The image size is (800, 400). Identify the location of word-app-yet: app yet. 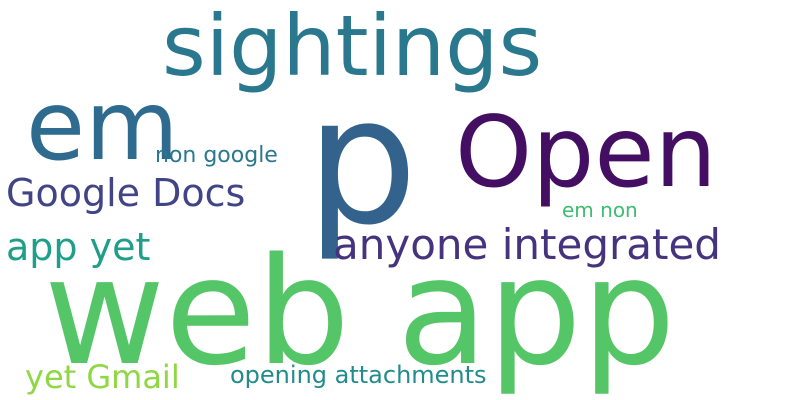
(78, 247).